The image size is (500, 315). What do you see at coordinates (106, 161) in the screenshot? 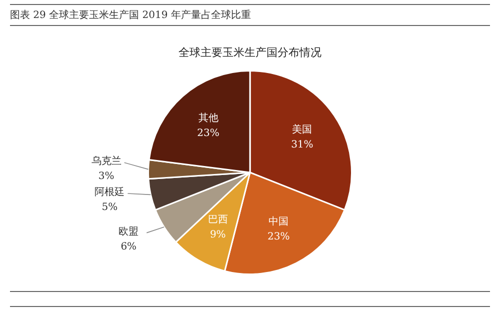
I see `slice-label: 乌克兰` at bounding box center [106, 161].